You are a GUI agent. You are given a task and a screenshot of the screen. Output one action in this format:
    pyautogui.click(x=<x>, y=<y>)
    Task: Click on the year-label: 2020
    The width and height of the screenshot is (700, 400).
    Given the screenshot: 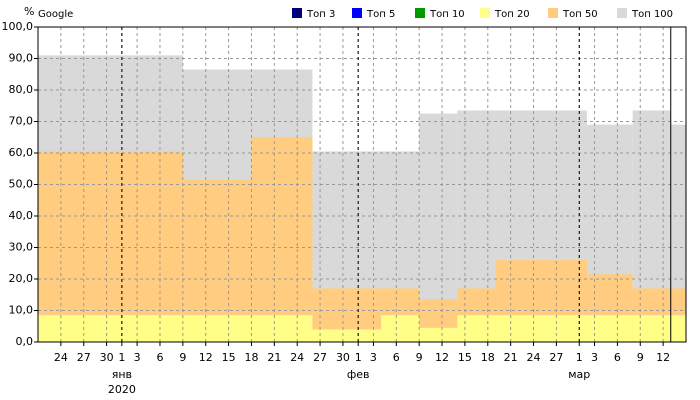 What is the action you would take?
    pyautogui.click(x=122, y=389)
    